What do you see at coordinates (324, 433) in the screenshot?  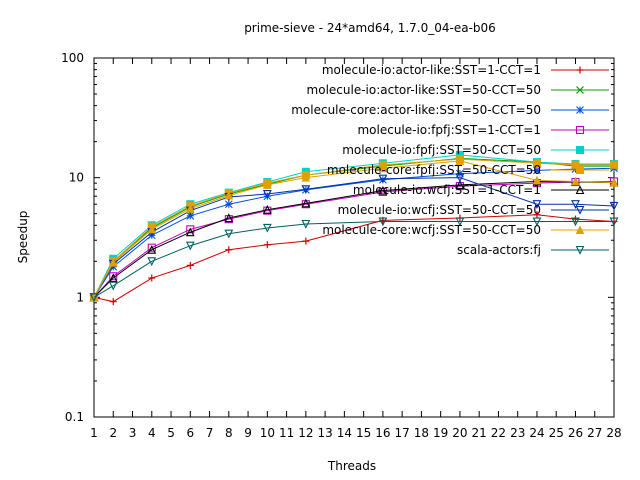 I see `x-tick-label: 13` at bounding box center [324, 433].